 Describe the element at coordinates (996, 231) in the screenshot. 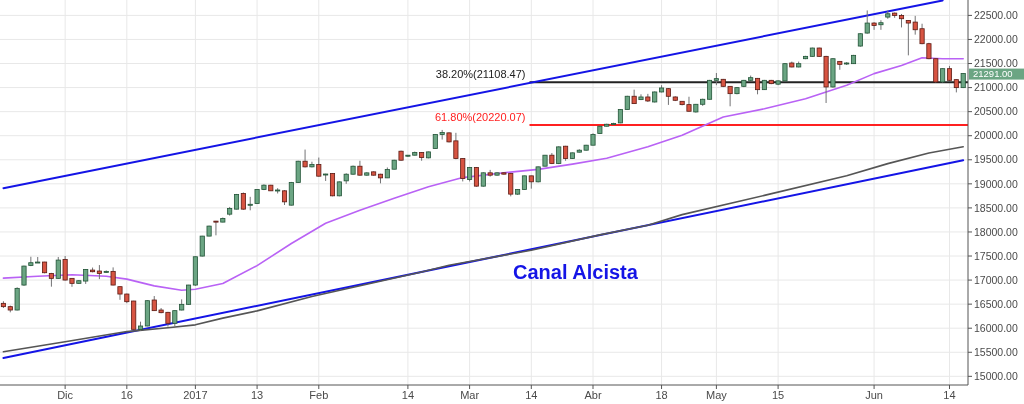

I see `y-tick-label: 18000.00` at that location.